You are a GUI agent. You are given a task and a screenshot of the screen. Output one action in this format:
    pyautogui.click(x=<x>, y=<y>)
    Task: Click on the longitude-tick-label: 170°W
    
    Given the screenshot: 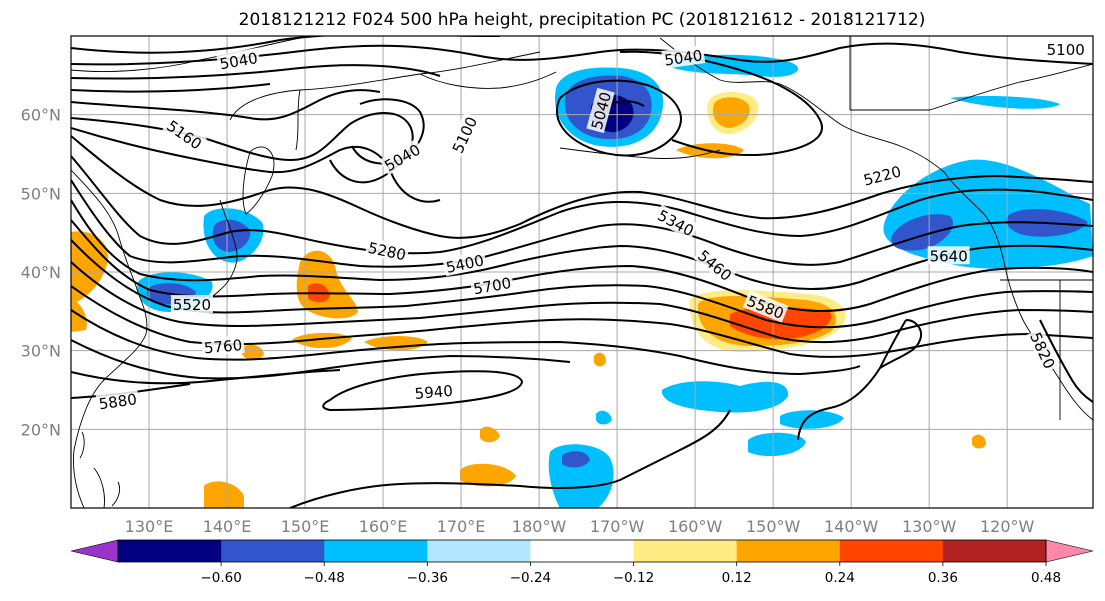 What is the action you would take?
    pyautogui.click(x=617, y=526)
    